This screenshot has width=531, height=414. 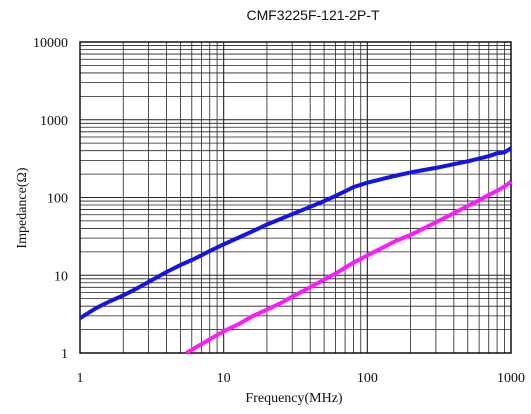 What do you see at coordinates (80, 378) in the screenshot?
I see `x-tick-label: 1` at bounding box center [80, 378].